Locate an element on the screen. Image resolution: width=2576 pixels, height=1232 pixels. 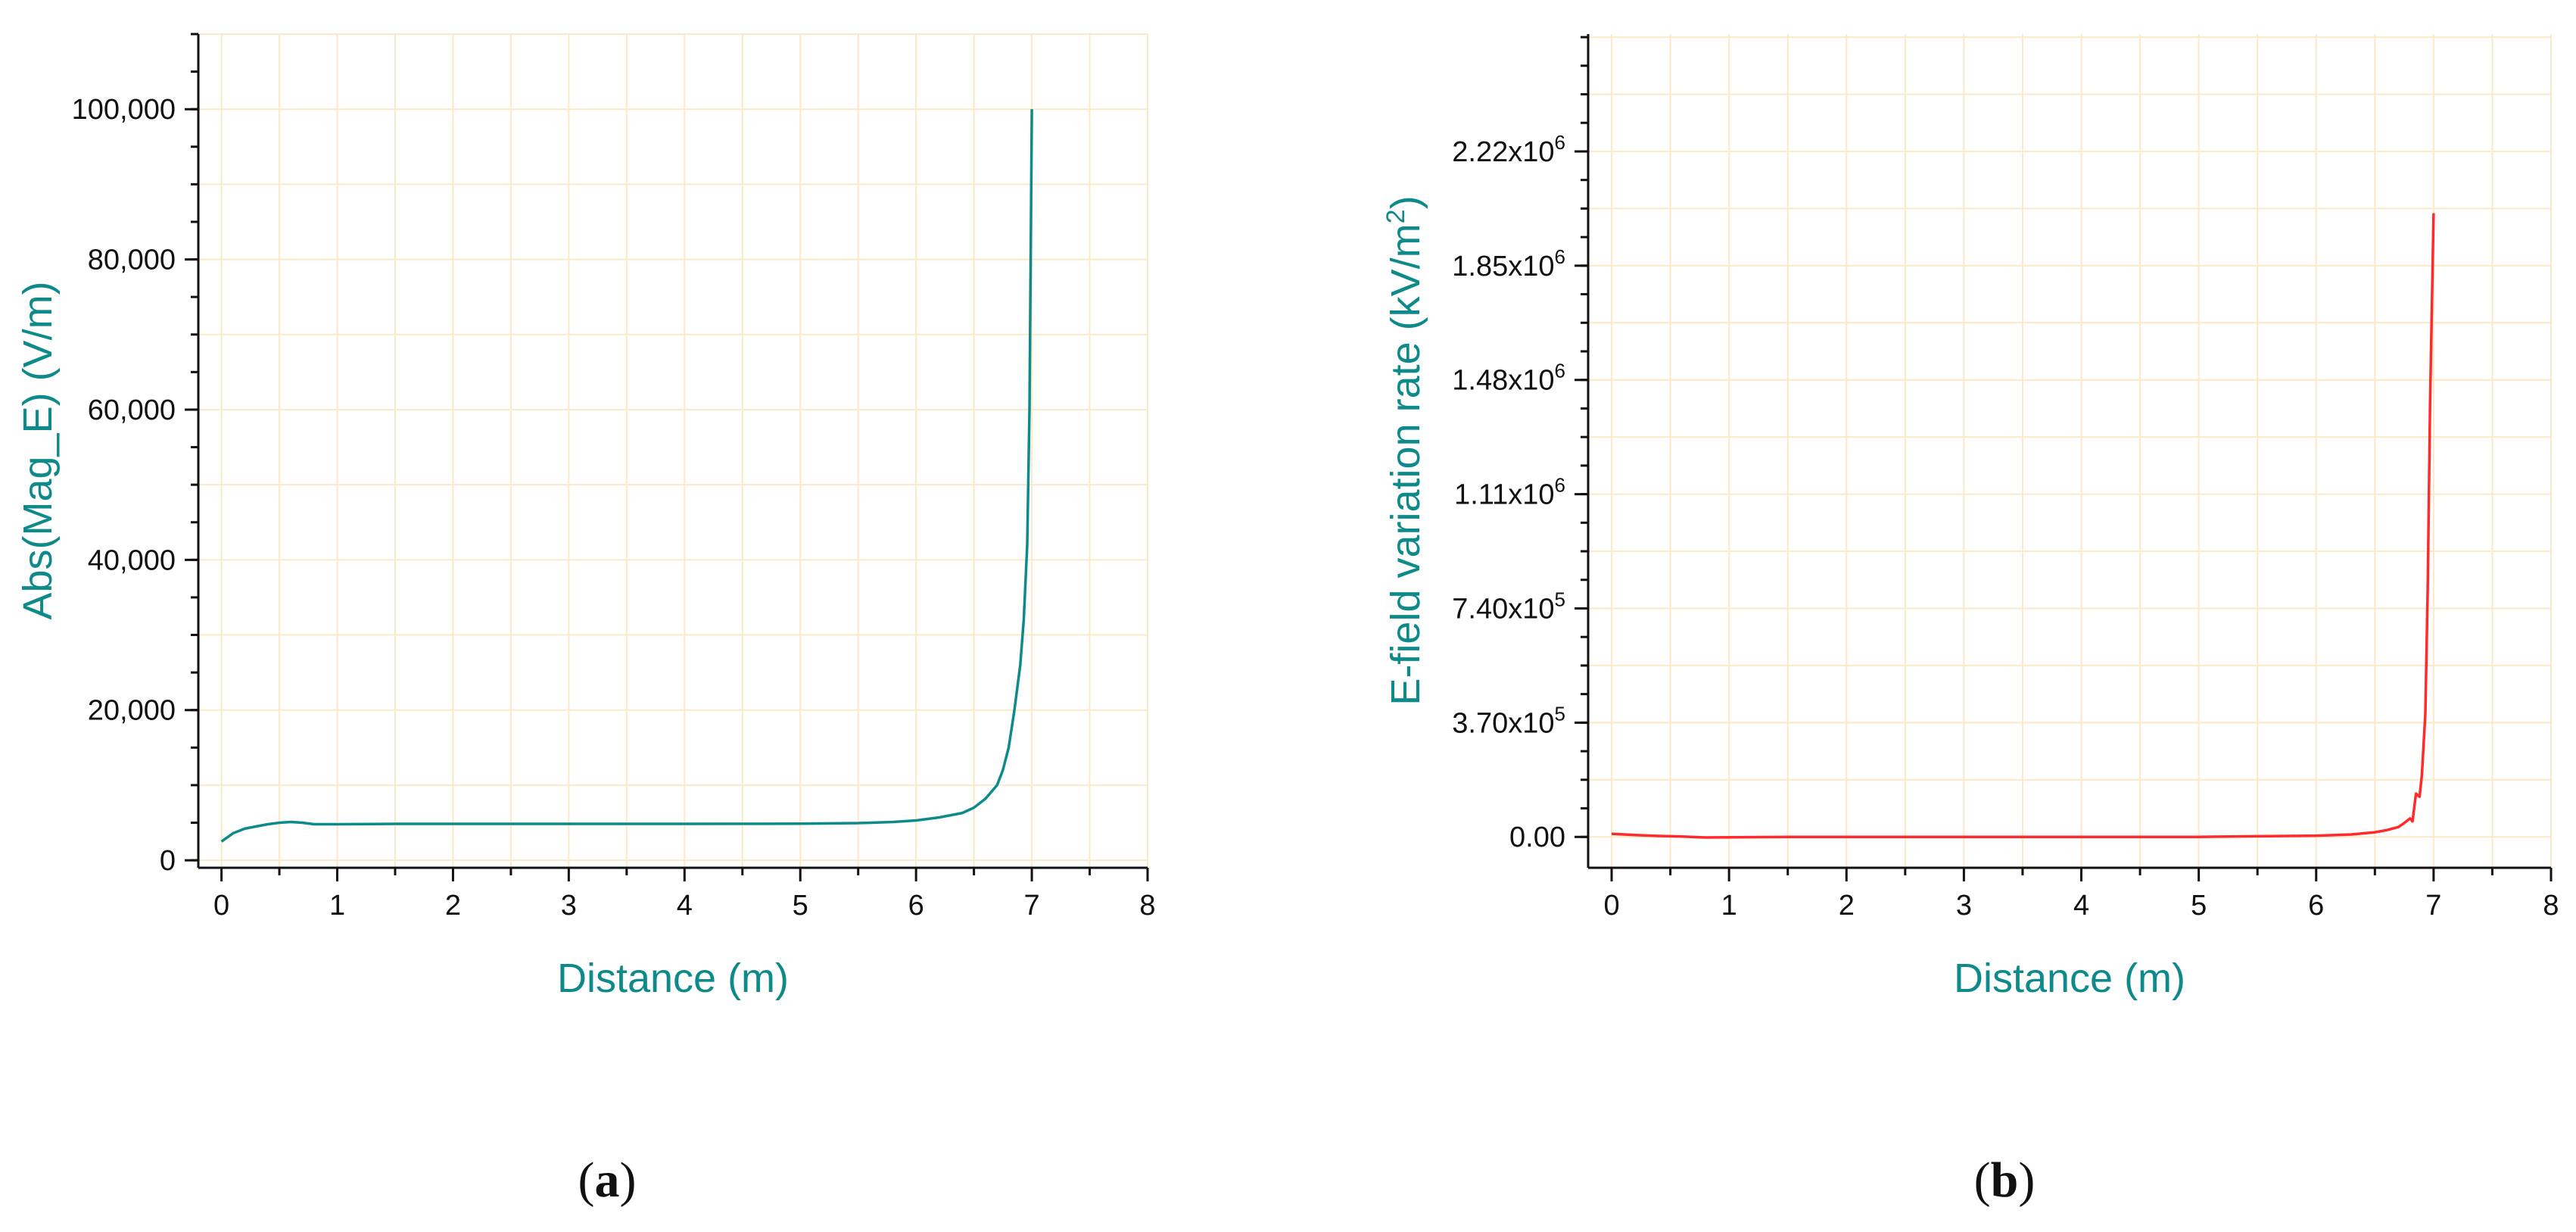
y-tick-label: 20,000 is located at coordinates (132, 711).